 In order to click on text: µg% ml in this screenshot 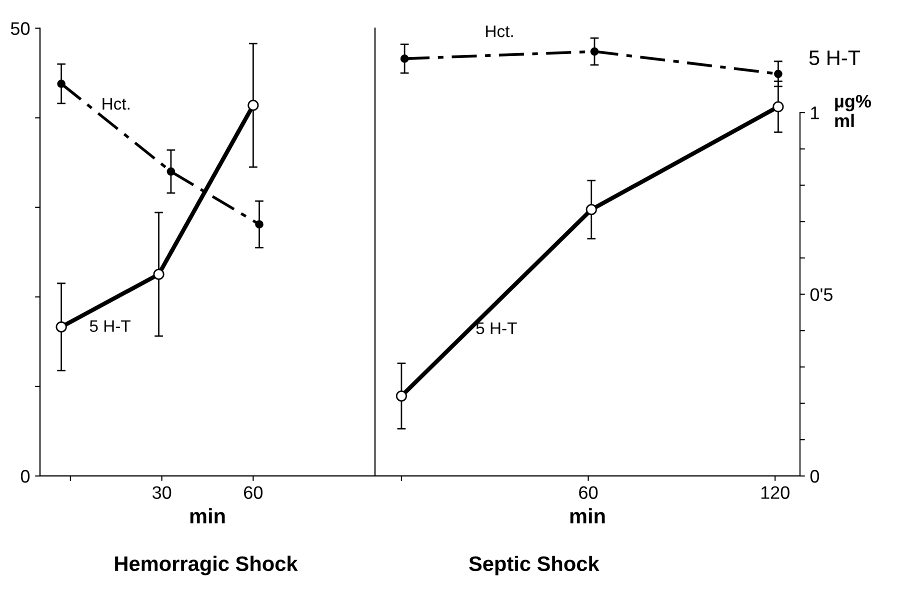, I will do `click(853, 110)`.